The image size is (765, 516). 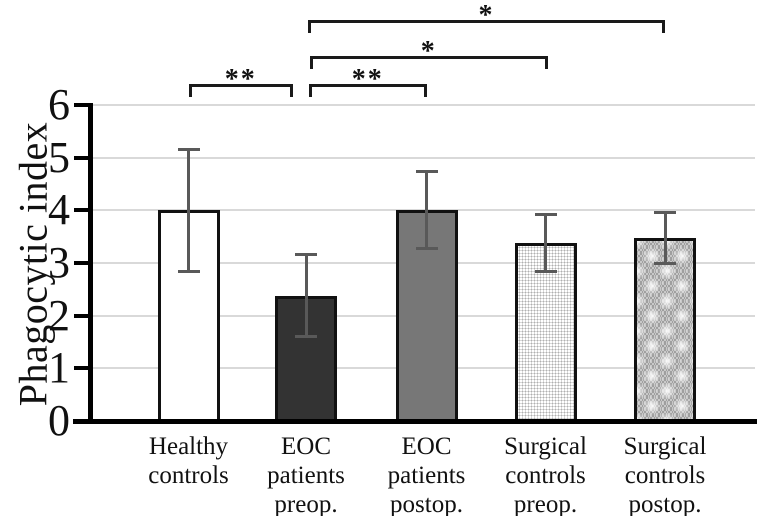 I want to click on y-tick-label: 3, so click(x=59, y=262).